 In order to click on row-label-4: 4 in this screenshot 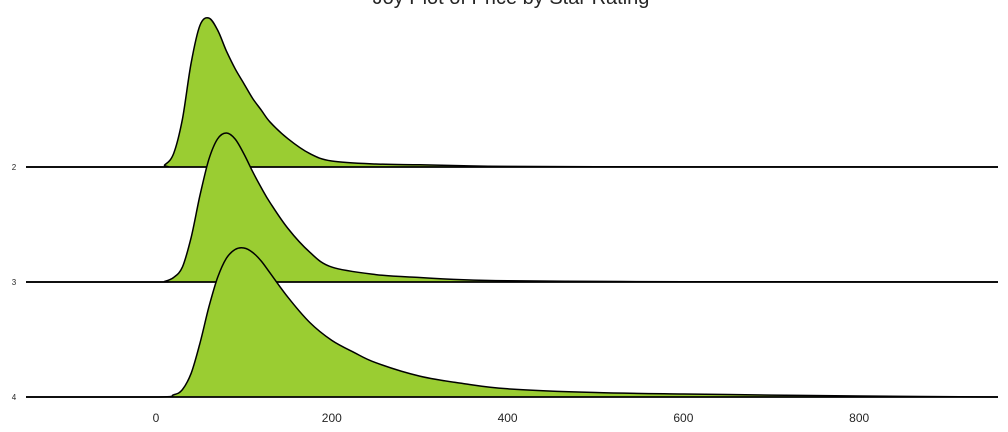, I will do `click(14, 397)`.